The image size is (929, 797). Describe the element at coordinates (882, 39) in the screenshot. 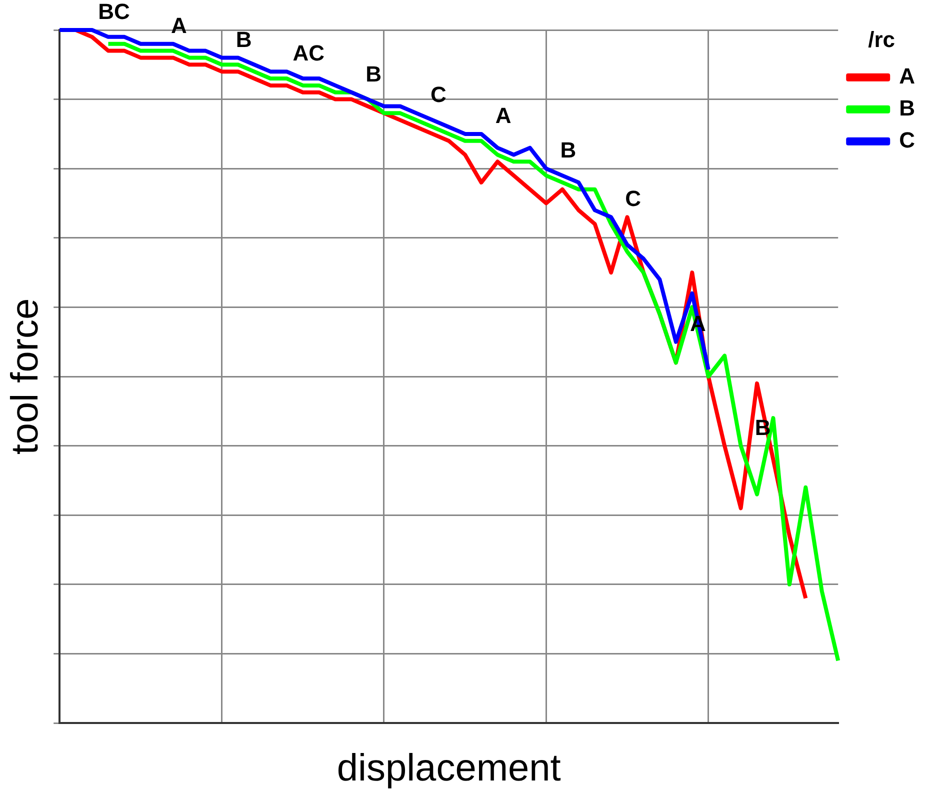

I see `legend-title: /rc` at that location.